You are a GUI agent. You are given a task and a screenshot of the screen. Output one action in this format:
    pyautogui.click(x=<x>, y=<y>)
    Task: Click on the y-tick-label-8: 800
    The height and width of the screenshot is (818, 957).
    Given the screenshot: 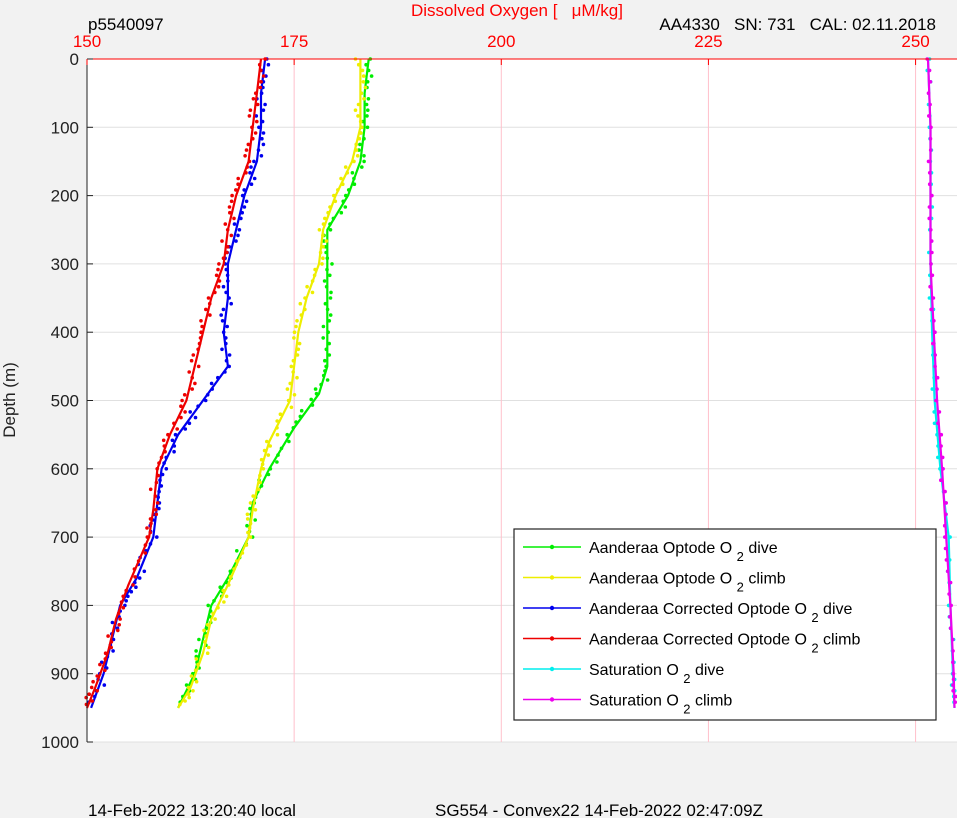 What is the action you would take?
    pyautogui.click(x=65, y=605)
    